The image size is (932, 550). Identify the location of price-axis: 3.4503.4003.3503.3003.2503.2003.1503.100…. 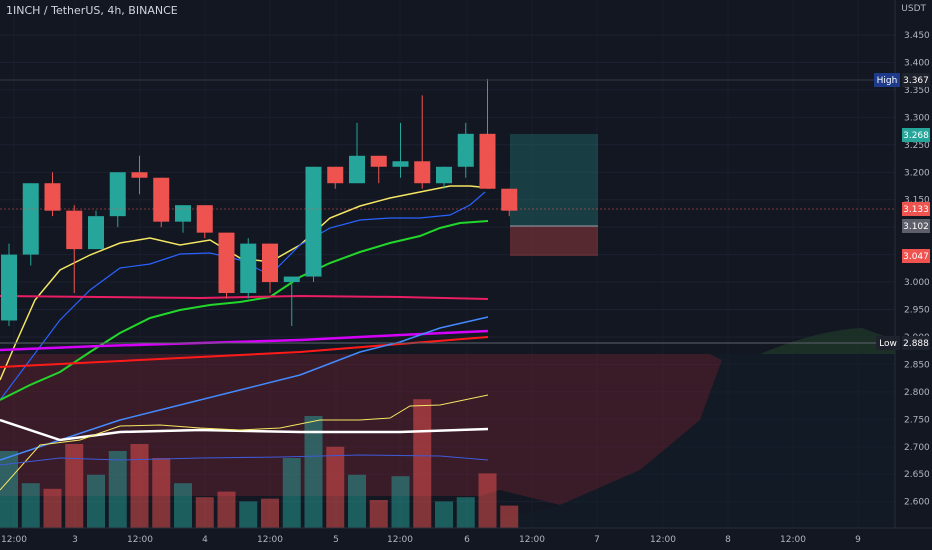
(902, 264).